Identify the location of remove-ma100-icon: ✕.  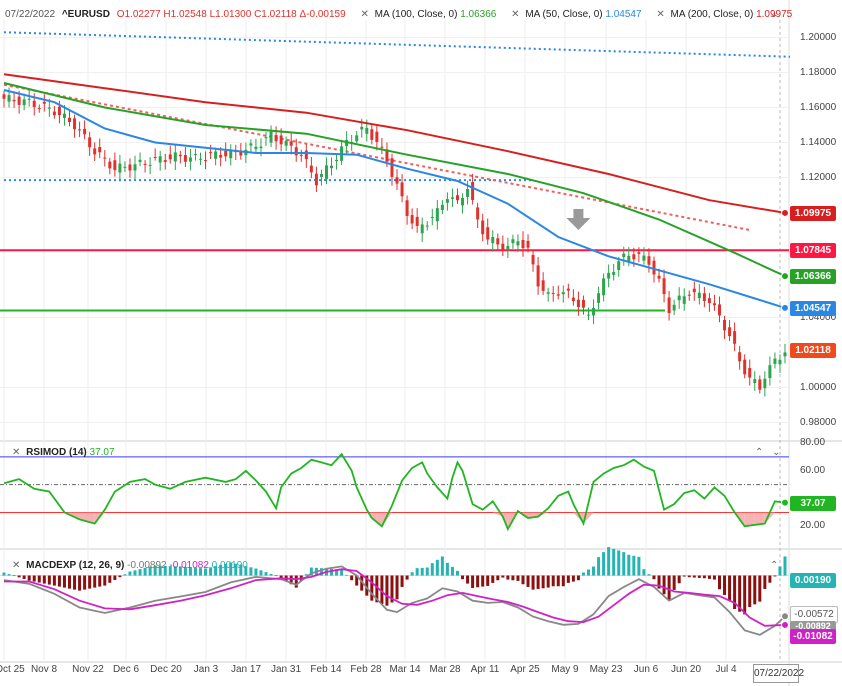
(364, 14).